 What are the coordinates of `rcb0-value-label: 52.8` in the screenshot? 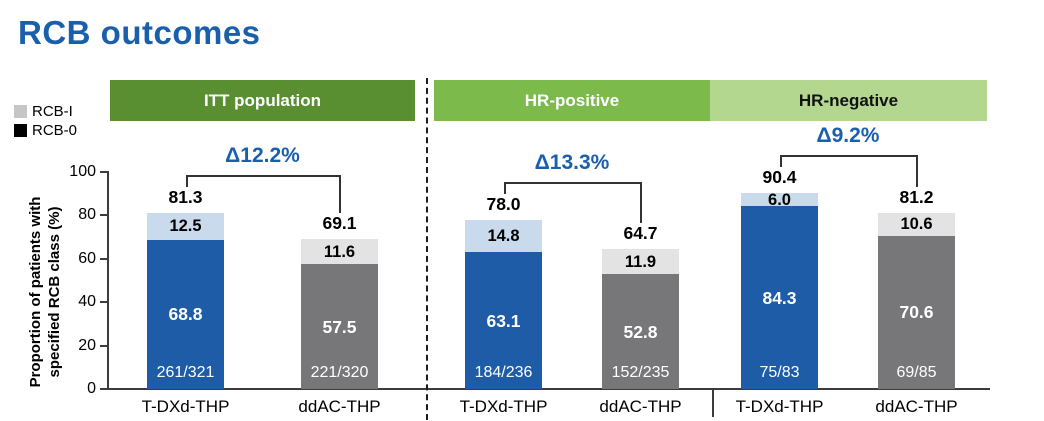 It's located at (640, 331).